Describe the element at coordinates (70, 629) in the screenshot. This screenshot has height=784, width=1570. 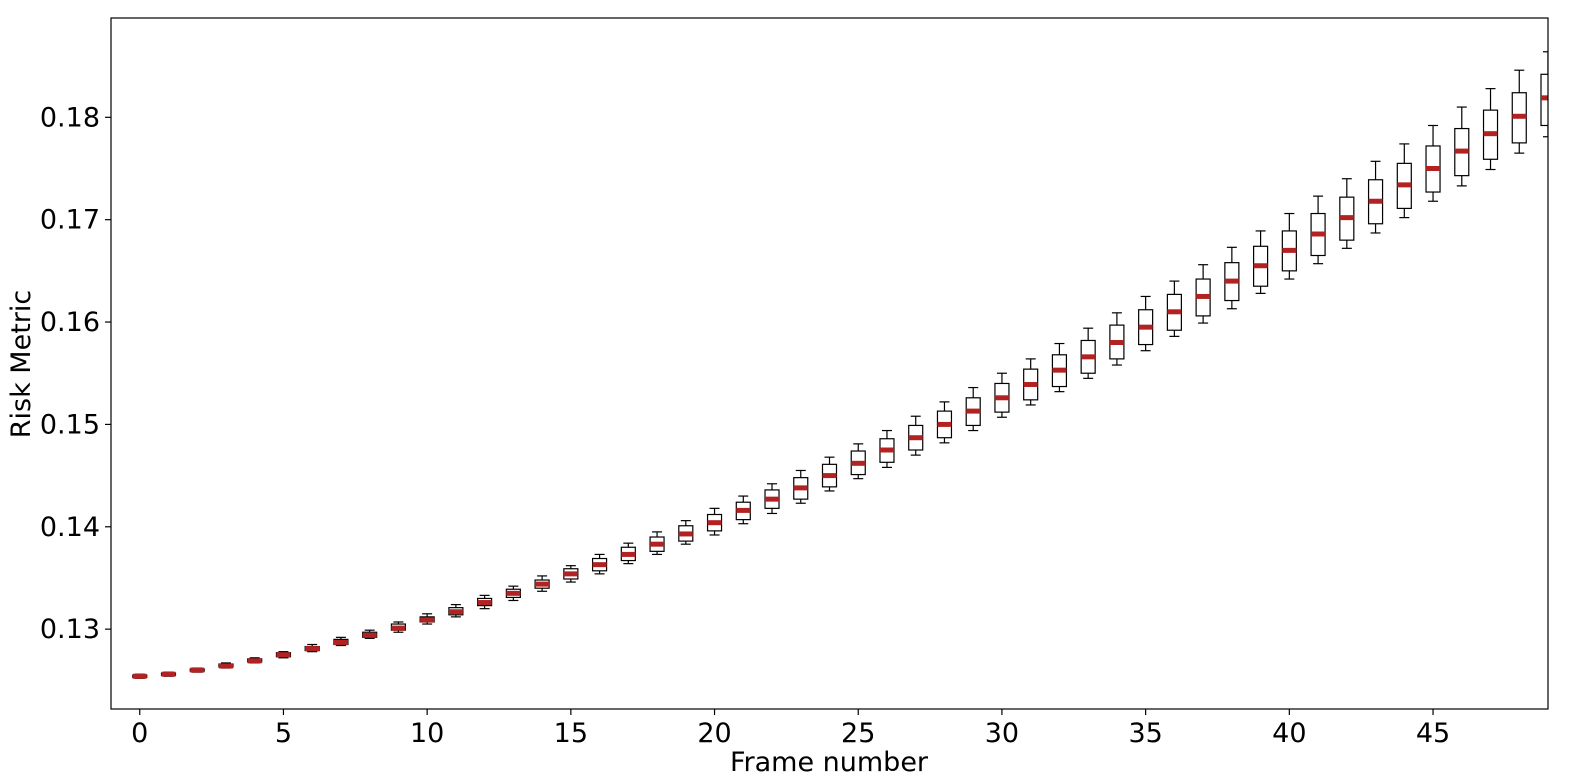
I see `y-tick-label: 0.13` at that location.